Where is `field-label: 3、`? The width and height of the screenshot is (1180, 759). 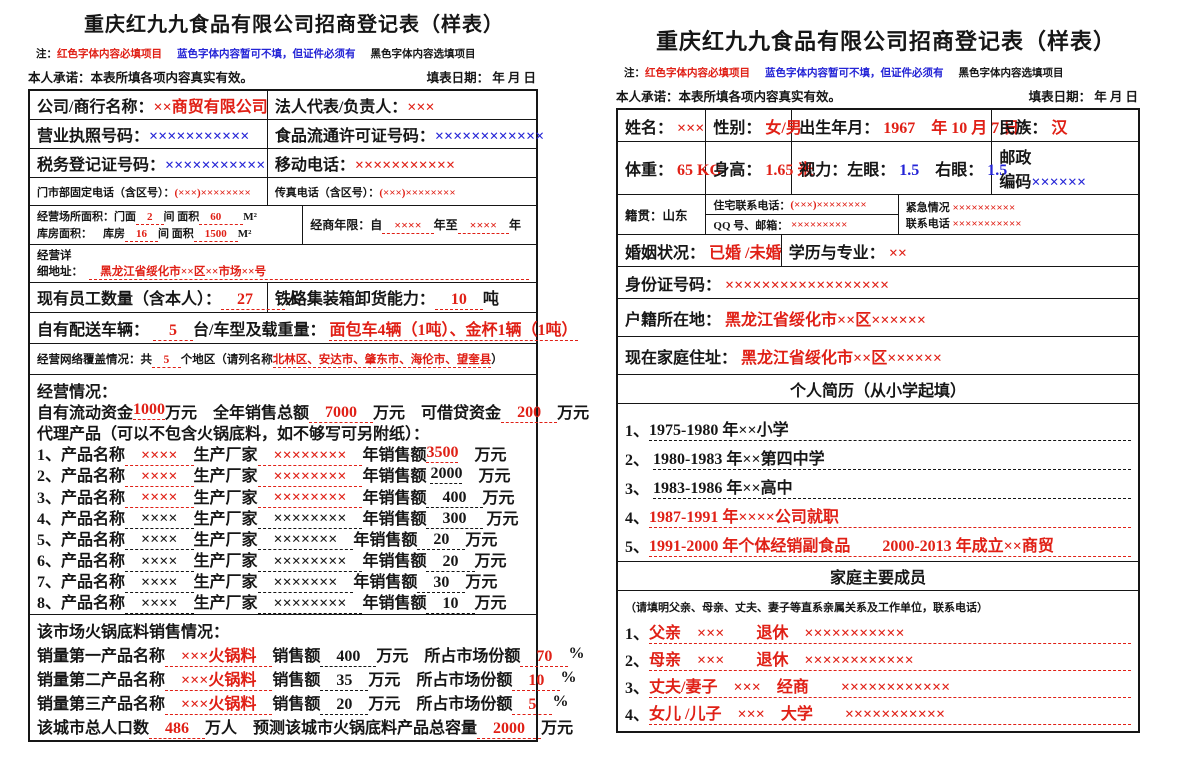
field-label: 3、 is located at coordinates (639, 489).